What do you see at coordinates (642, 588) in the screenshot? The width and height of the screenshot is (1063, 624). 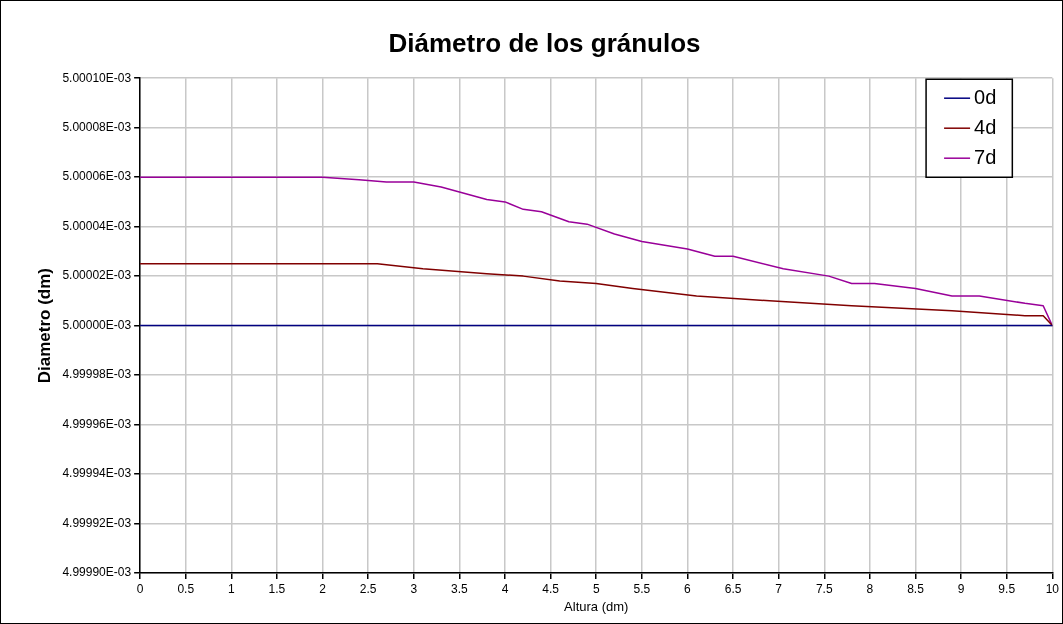 I see `x-tick-label: 5.5` at bounding box center [642, 588].